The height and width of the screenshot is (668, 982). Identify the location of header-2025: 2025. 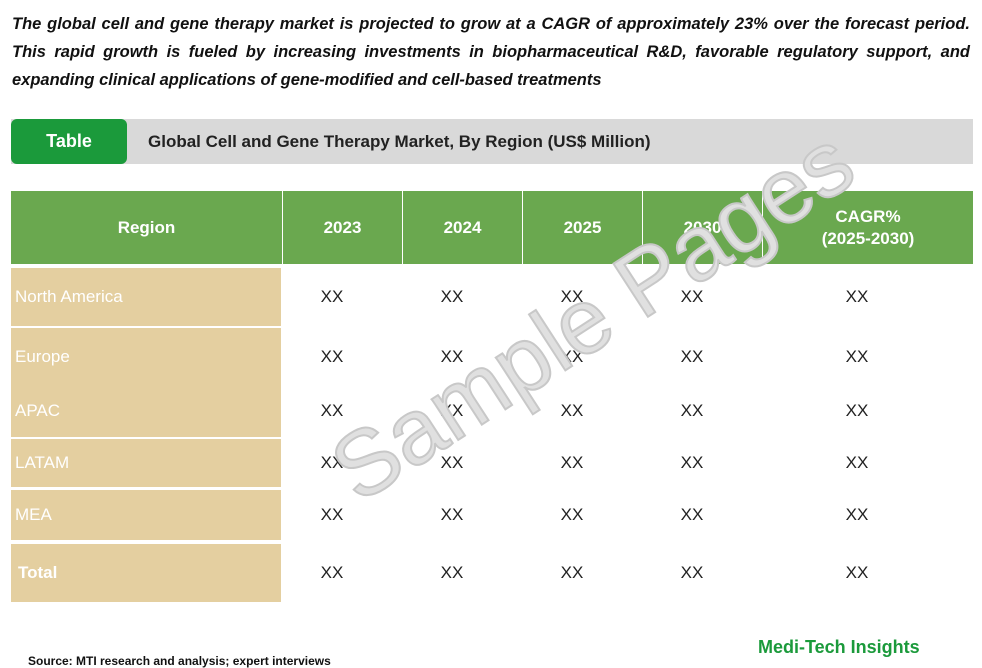
(583, 227).